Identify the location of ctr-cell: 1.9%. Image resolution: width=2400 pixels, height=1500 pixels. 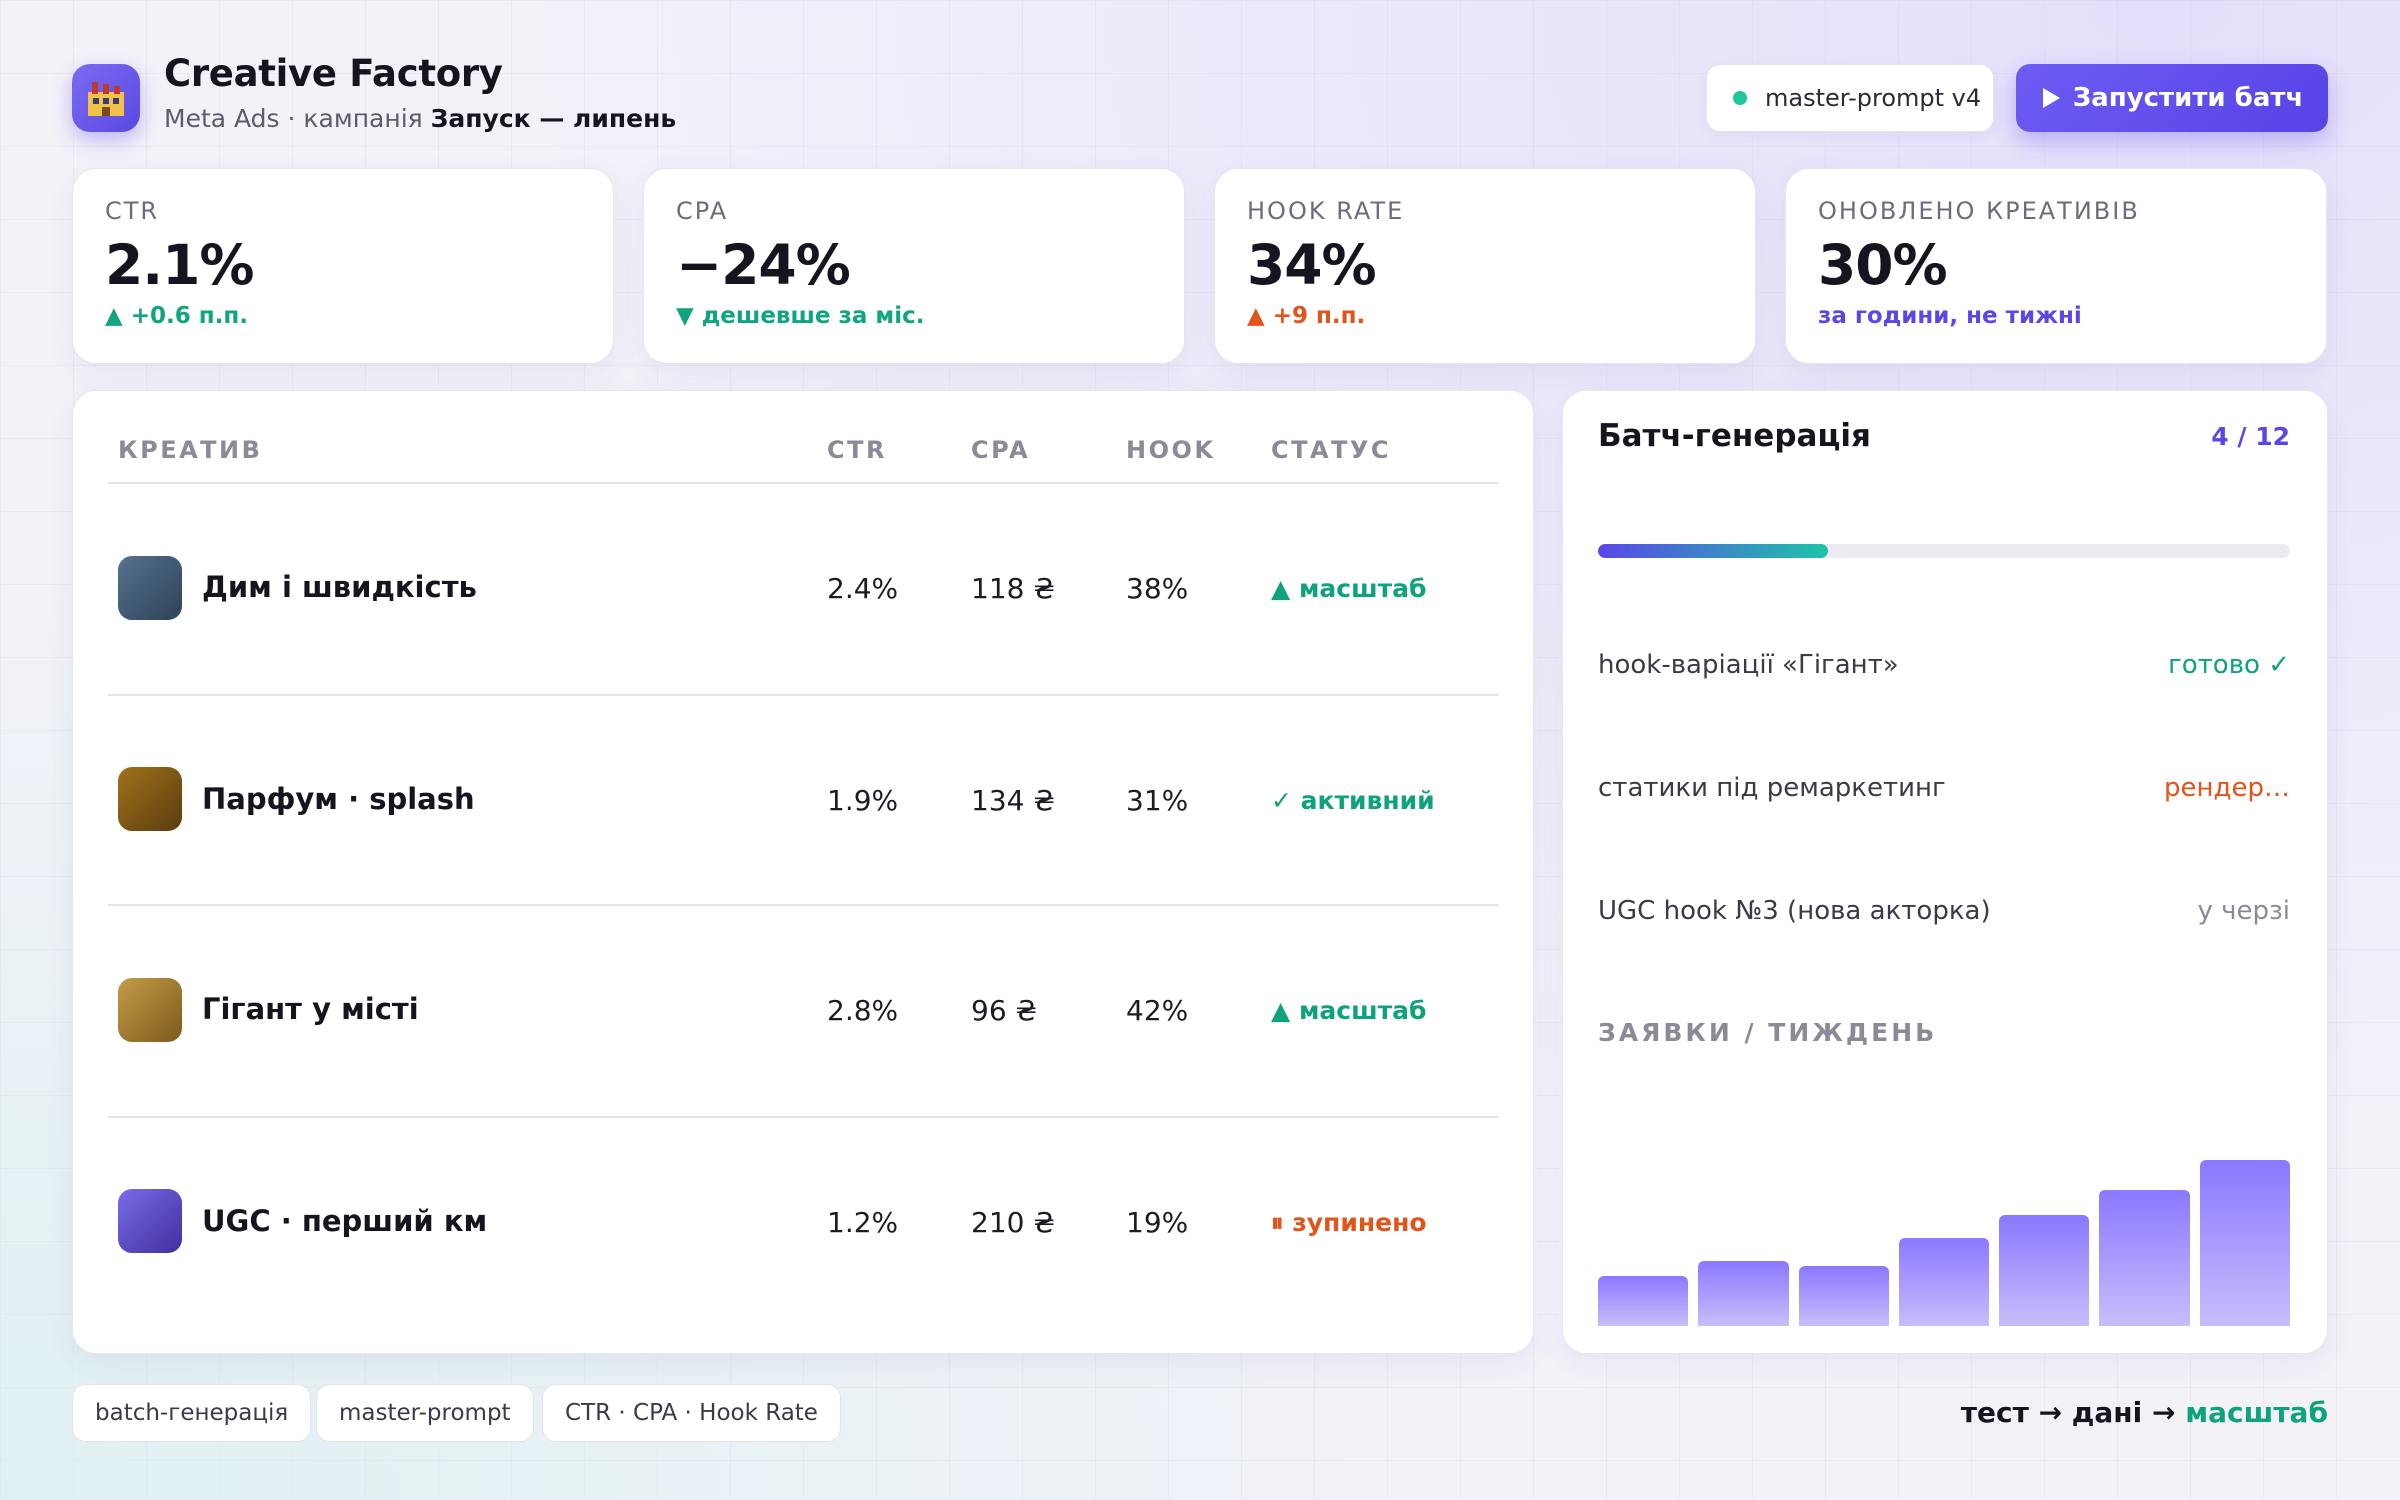
(863, 800).